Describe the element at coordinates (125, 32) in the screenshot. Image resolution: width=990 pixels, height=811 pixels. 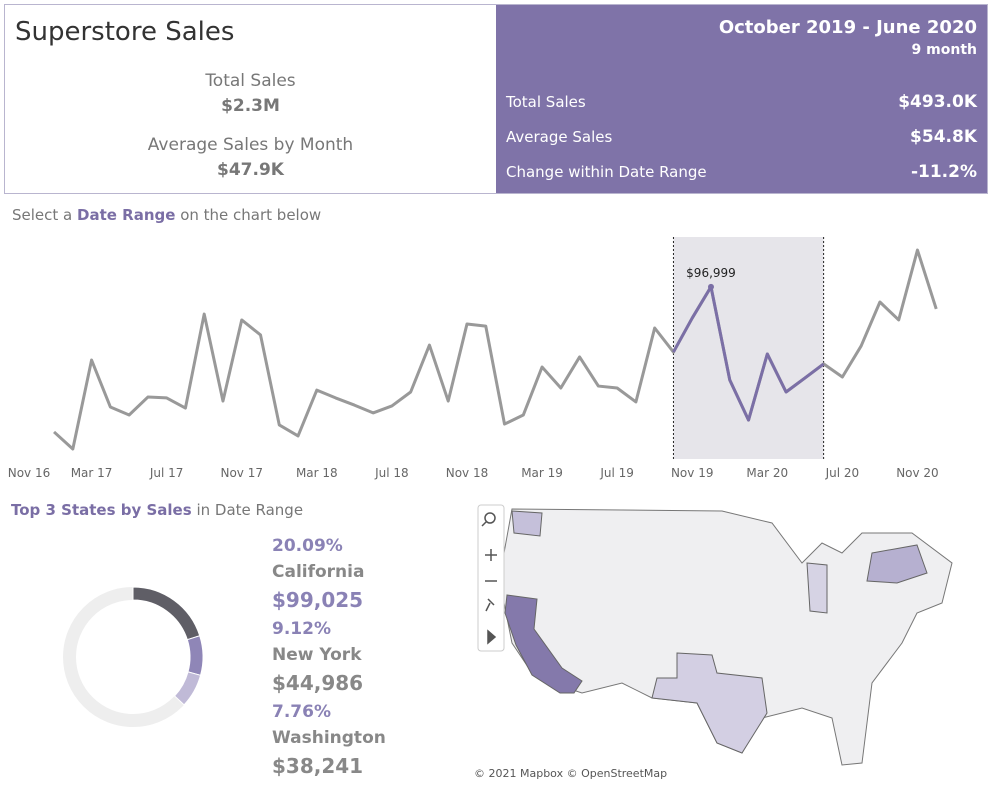
I see `dashboard-title: Superstore Sales` at that location.